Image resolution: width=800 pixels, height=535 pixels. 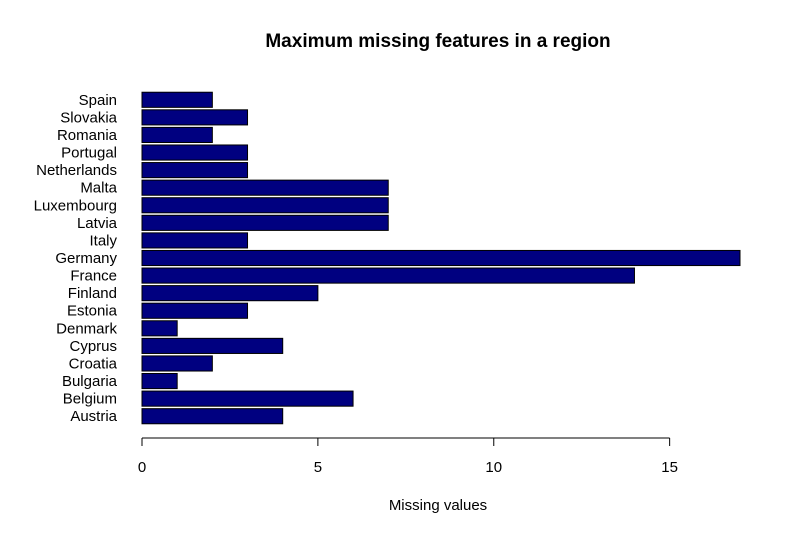 What do you see at coordinates (86, 328) in the screenshot?
I see `category-label-denmark: Denmark` at bounding box center [86, 328].